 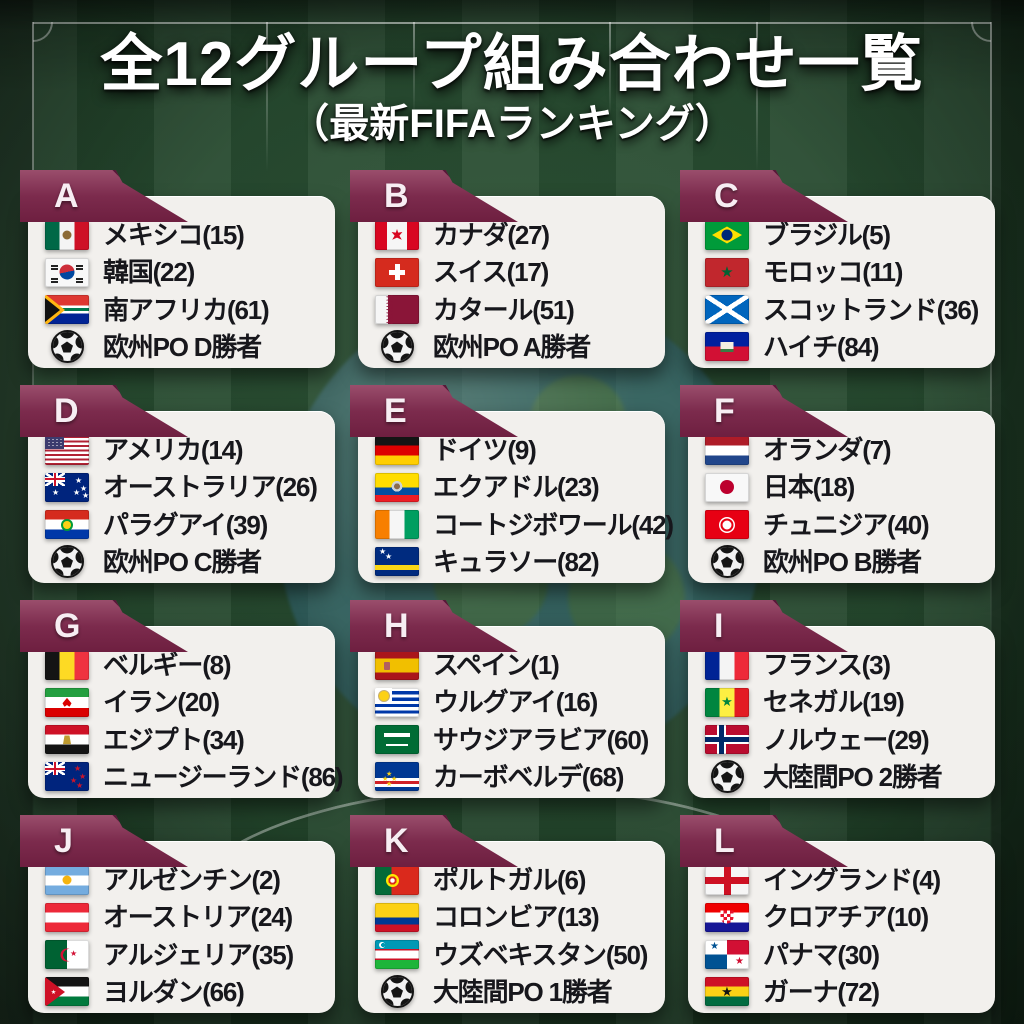 I want to click on south-africa-flag-icon, so click(x=67, y=310).